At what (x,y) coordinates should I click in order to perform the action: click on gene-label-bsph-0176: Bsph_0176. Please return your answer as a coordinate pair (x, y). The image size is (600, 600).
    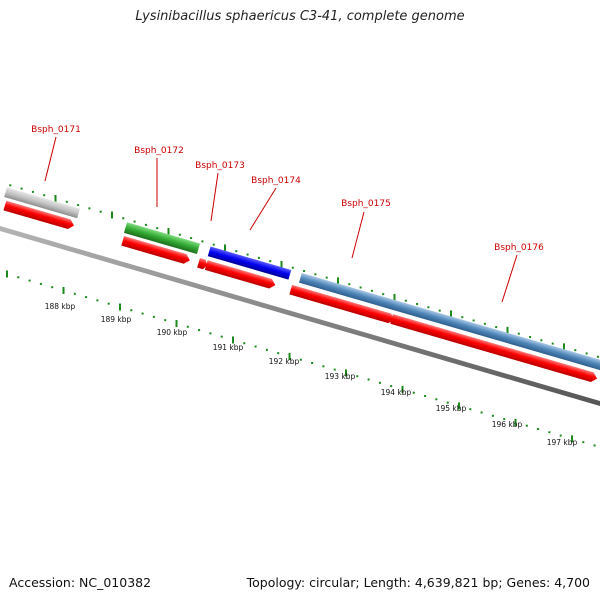
    Looking at the image, I should click on (519, 248).